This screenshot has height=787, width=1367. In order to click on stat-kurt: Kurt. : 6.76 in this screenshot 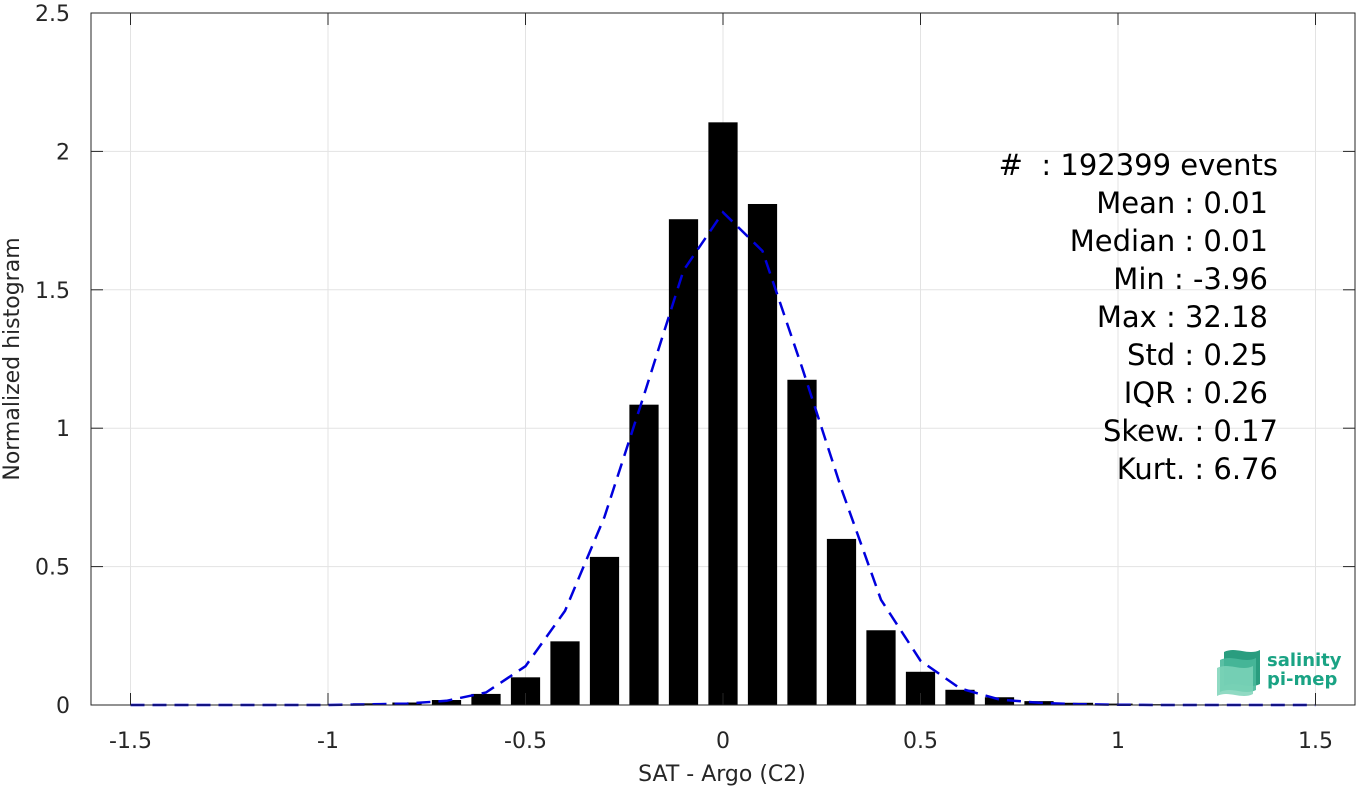, I will do `click(1197, 469)`.